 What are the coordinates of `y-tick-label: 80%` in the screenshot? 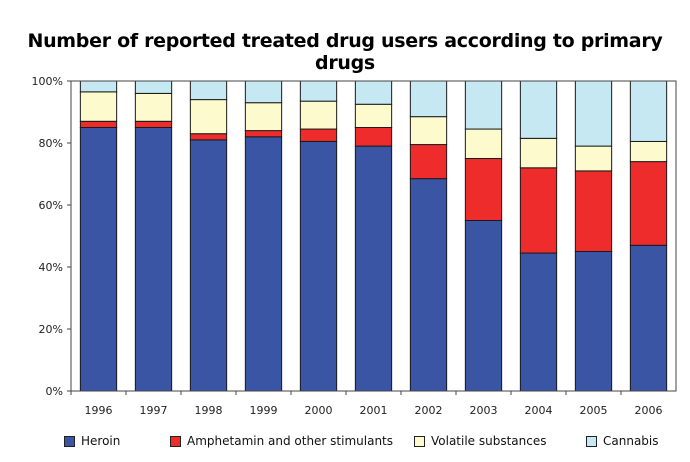 It's located at (51, 143).